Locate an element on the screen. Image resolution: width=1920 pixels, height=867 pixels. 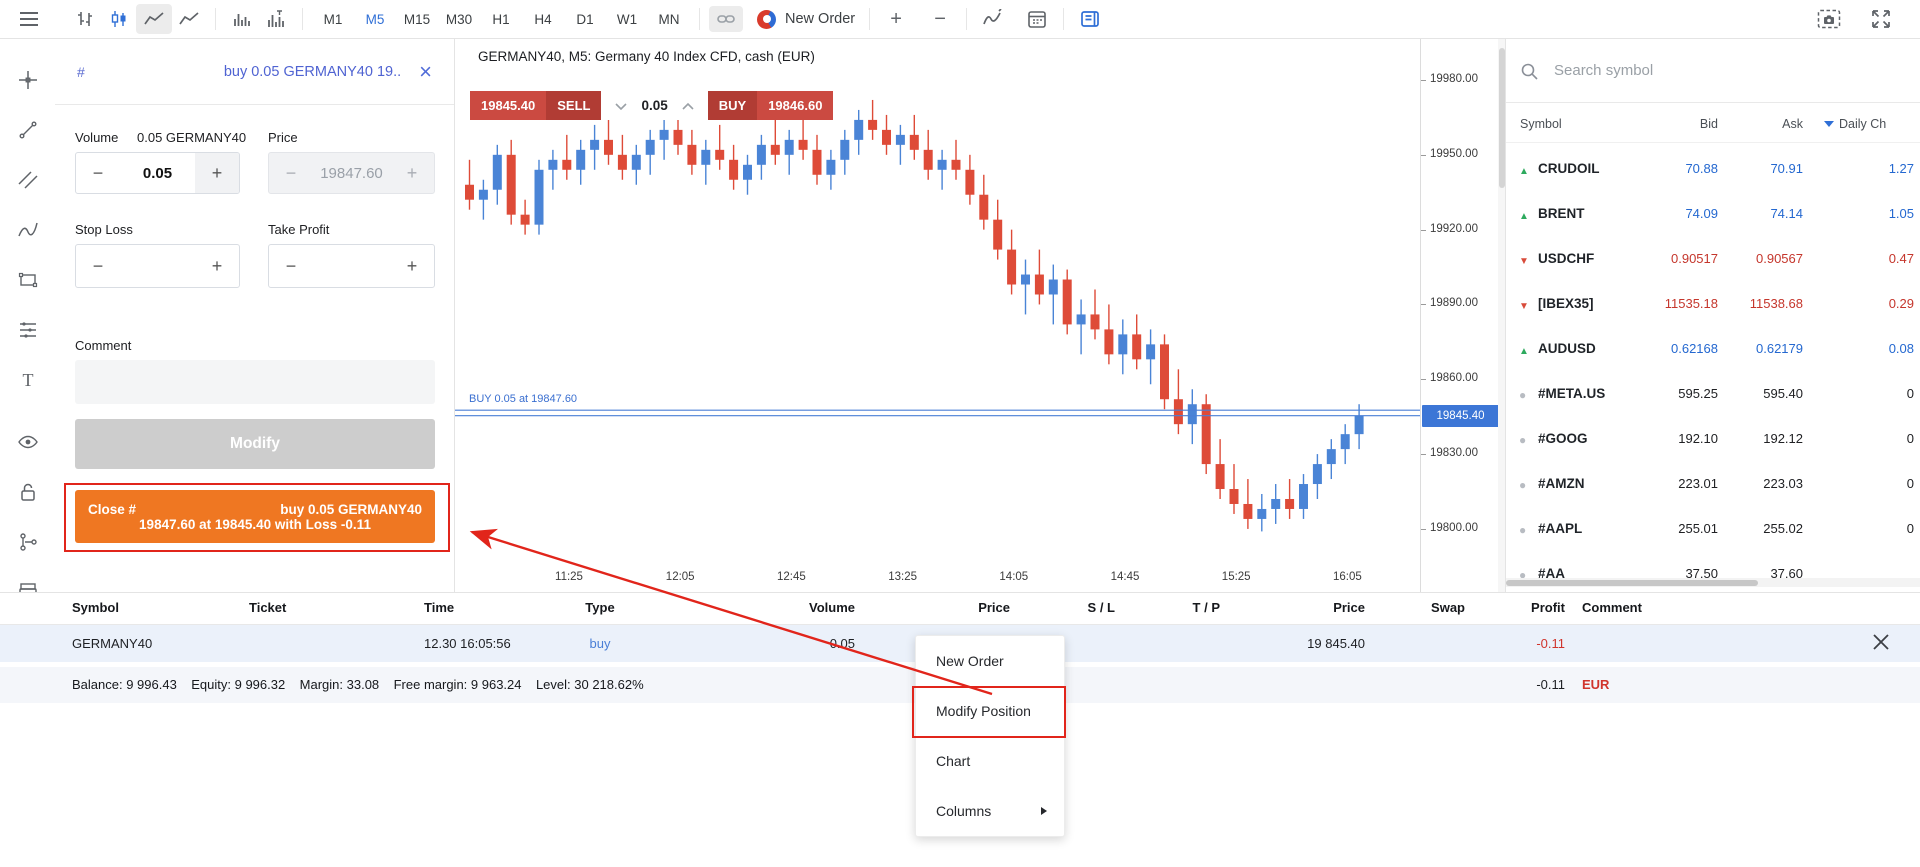
objects-tree-icon is located at coordinates (28, 542).